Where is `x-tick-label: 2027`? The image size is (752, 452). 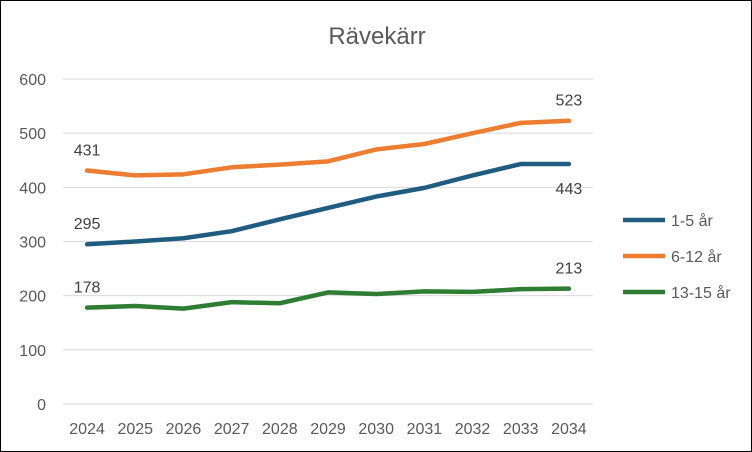 x-tick-label: 2027 is located at coordinates (232, 429).